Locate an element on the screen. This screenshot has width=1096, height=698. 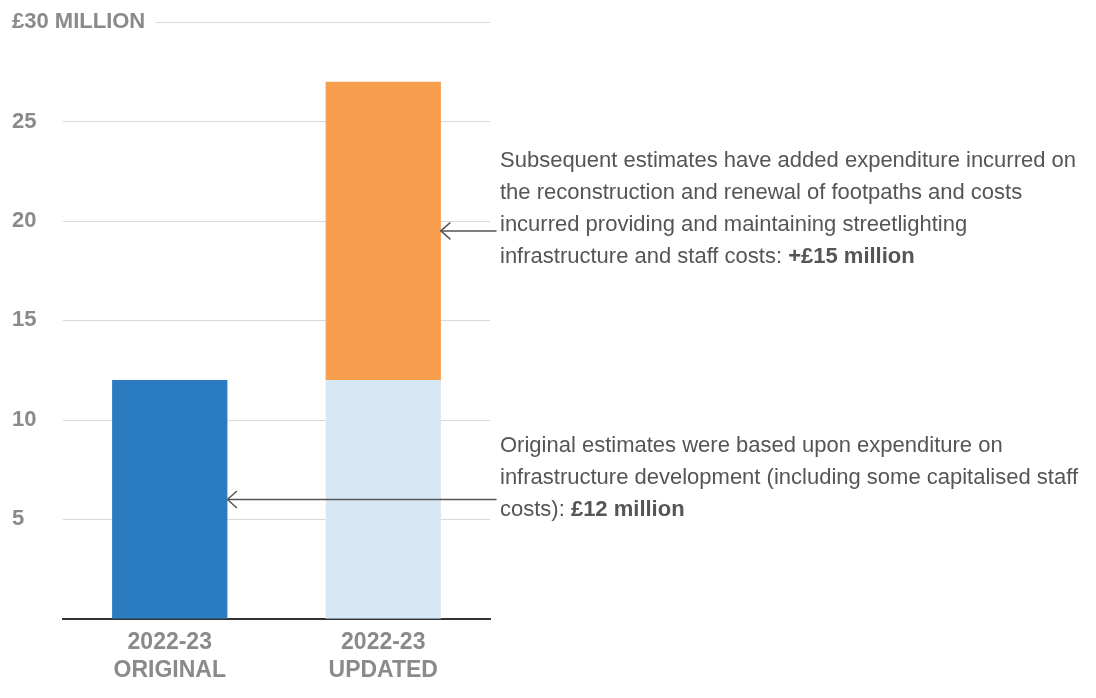
y-tick-label: 5 is located at coordinates (18, 518).